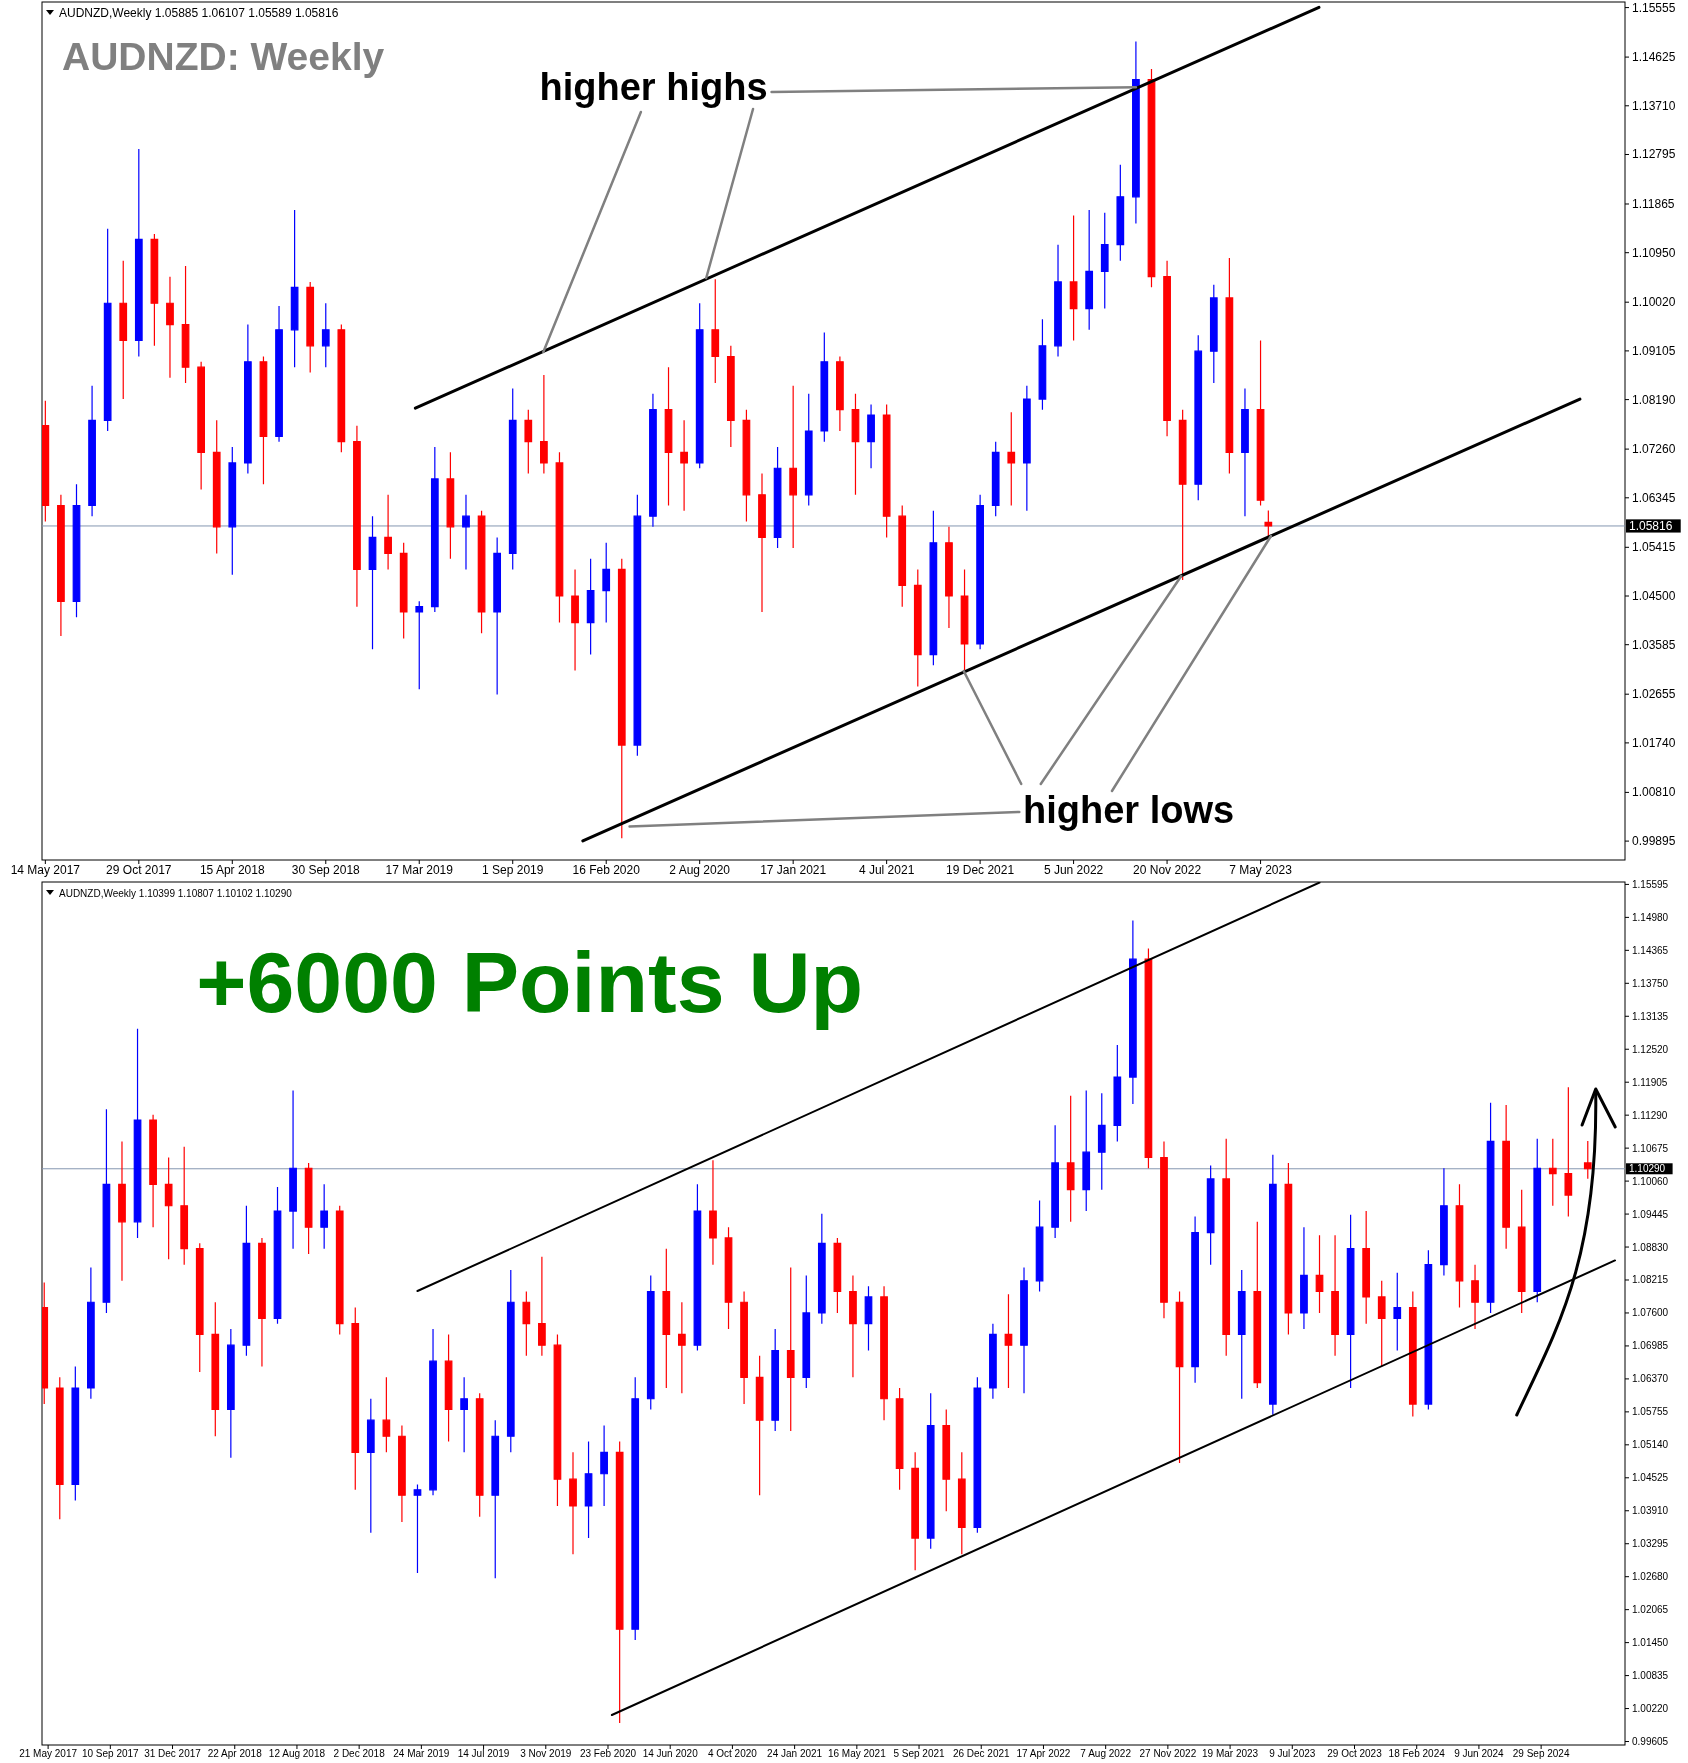 The width and height of the screenshot is (1688, 1763). What do you see at coordinates (1650, 1049) in the screenshot?
I see `y-tick-label: 1.12520` at bounding box center [1650, 1049].